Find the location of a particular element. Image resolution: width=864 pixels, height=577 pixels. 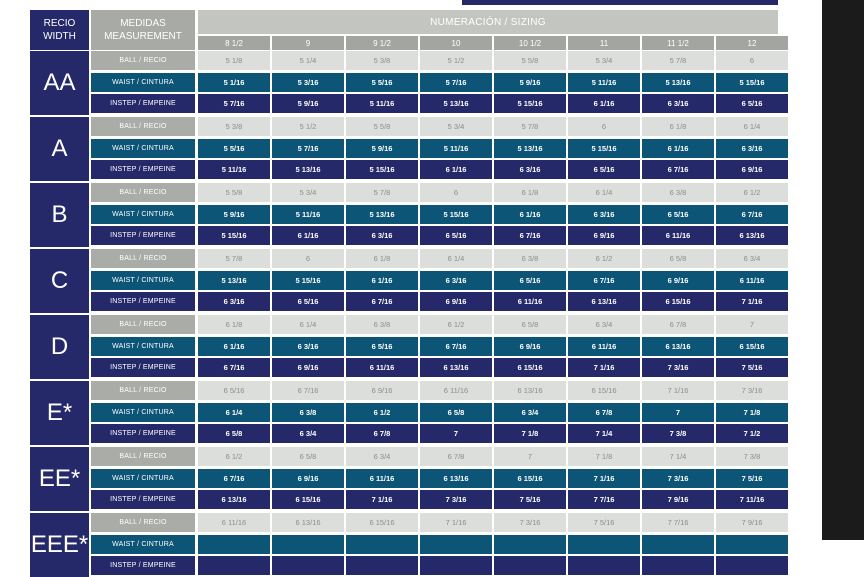

width-column-header: RECIO WIDTH is located at coordinates (59, 30).